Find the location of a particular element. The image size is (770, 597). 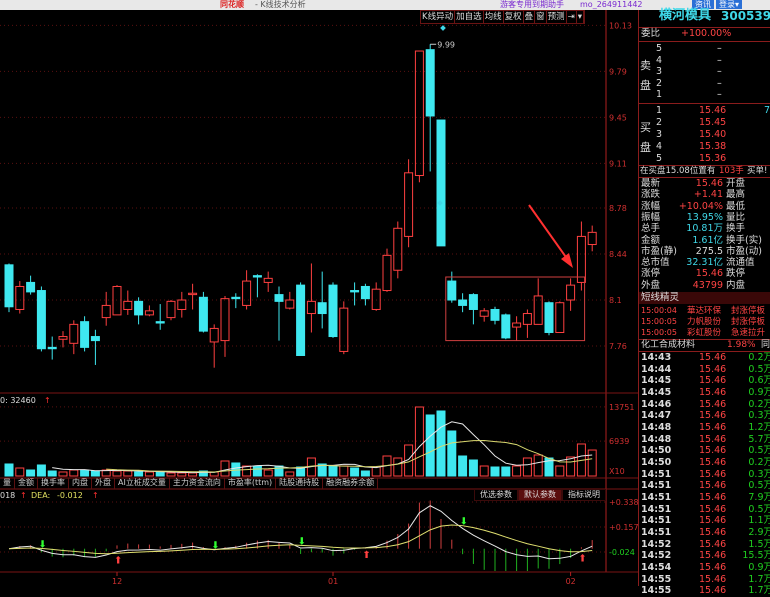

divider is located at coordinates (704, 165).